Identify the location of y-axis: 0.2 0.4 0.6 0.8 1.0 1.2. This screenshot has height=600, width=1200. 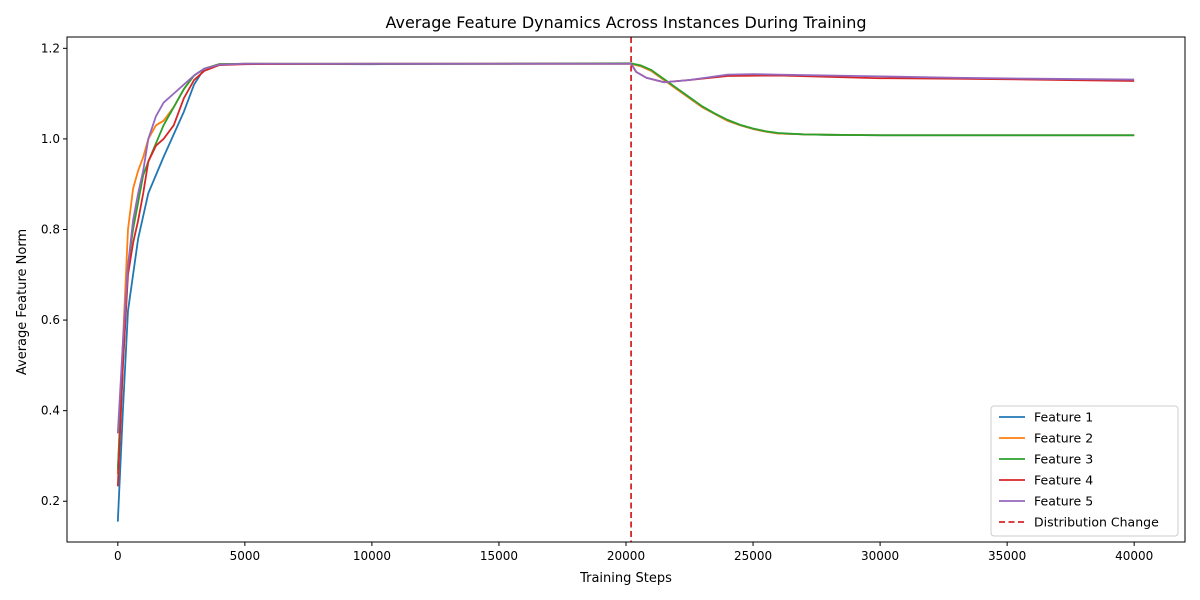
(54, 274).